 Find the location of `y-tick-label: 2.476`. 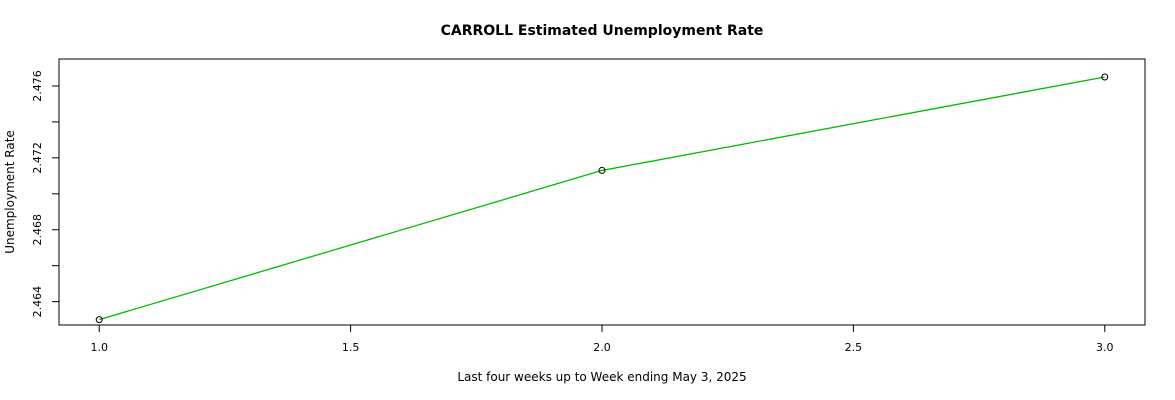

y-tick-label: 2.476 is located at coordinates (37, 86).